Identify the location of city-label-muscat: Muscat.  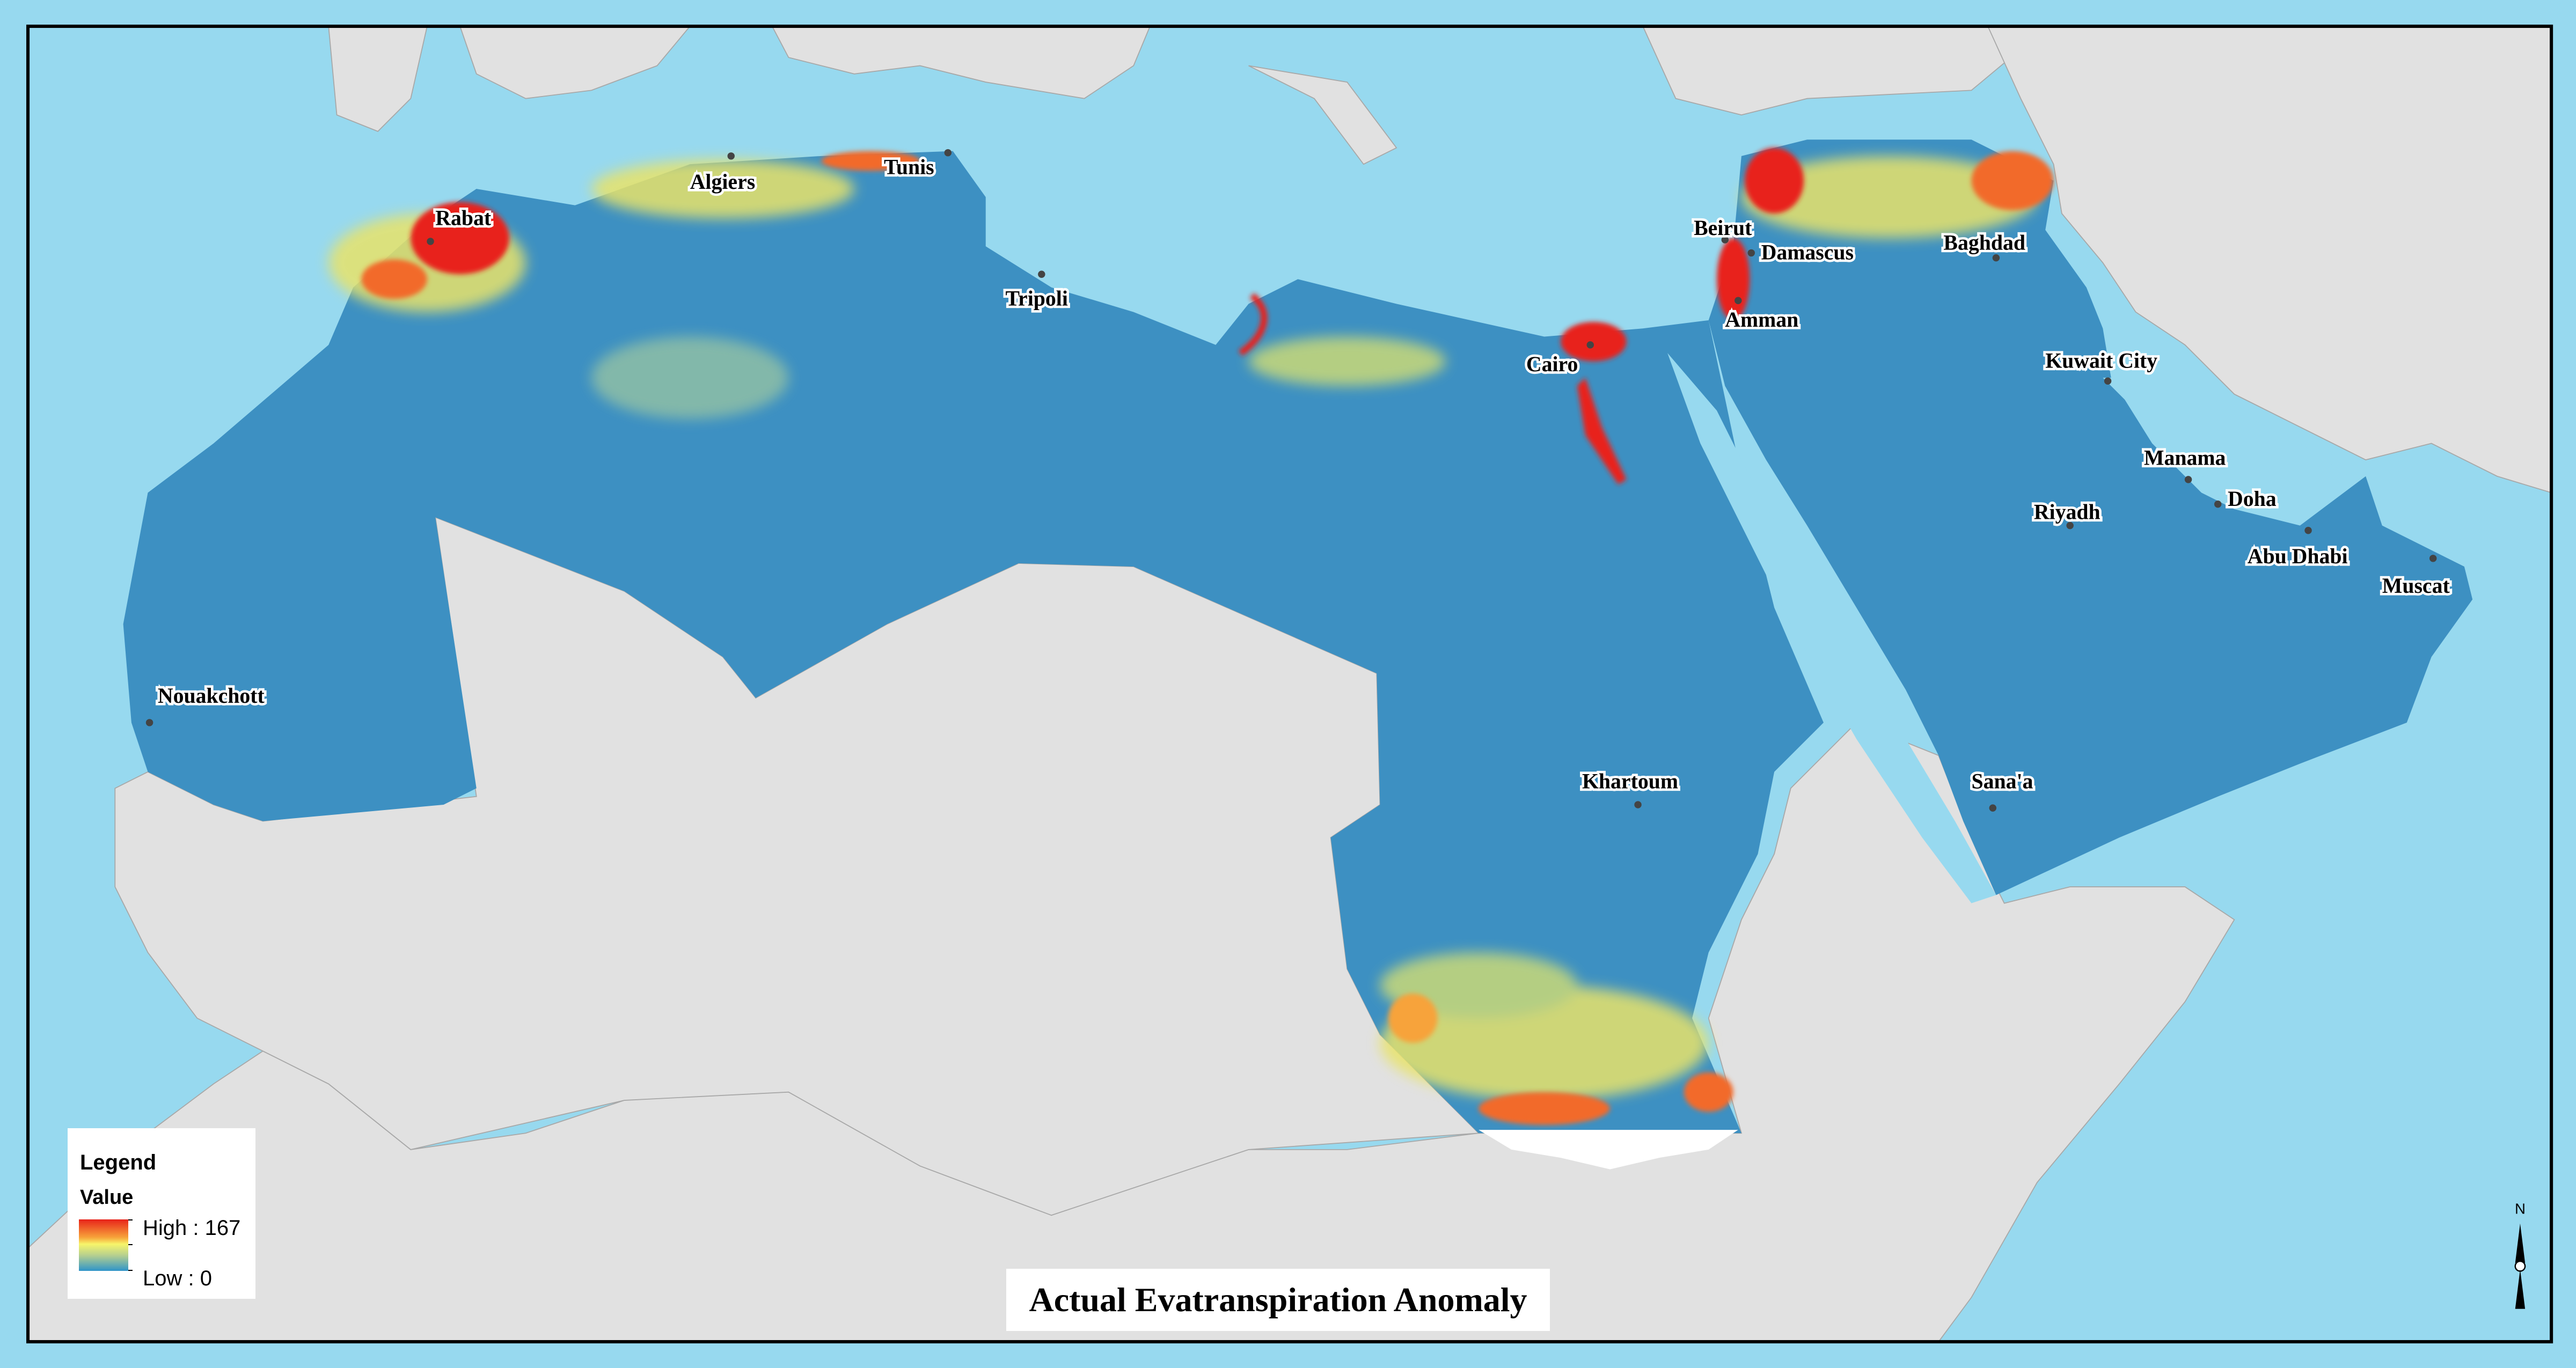
(2416, 586).